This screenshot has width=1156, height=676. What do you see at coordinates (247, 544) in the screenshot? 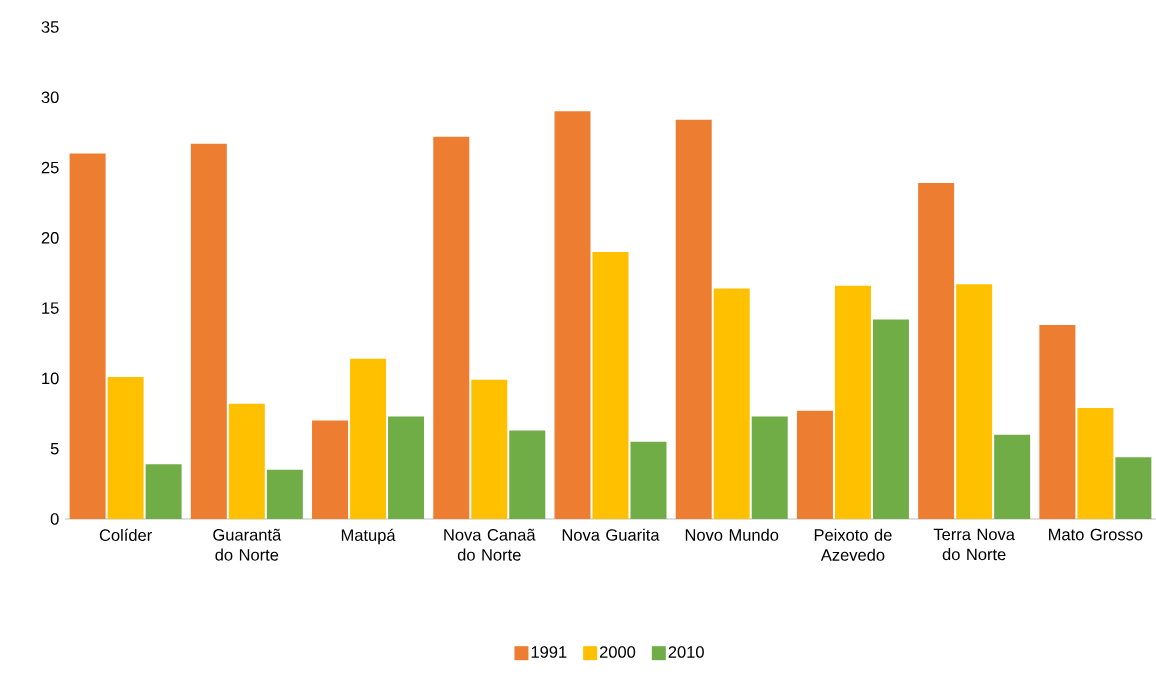
I see `x-tick-label: Guarantã do Norte` at bounding box center [247, 544].